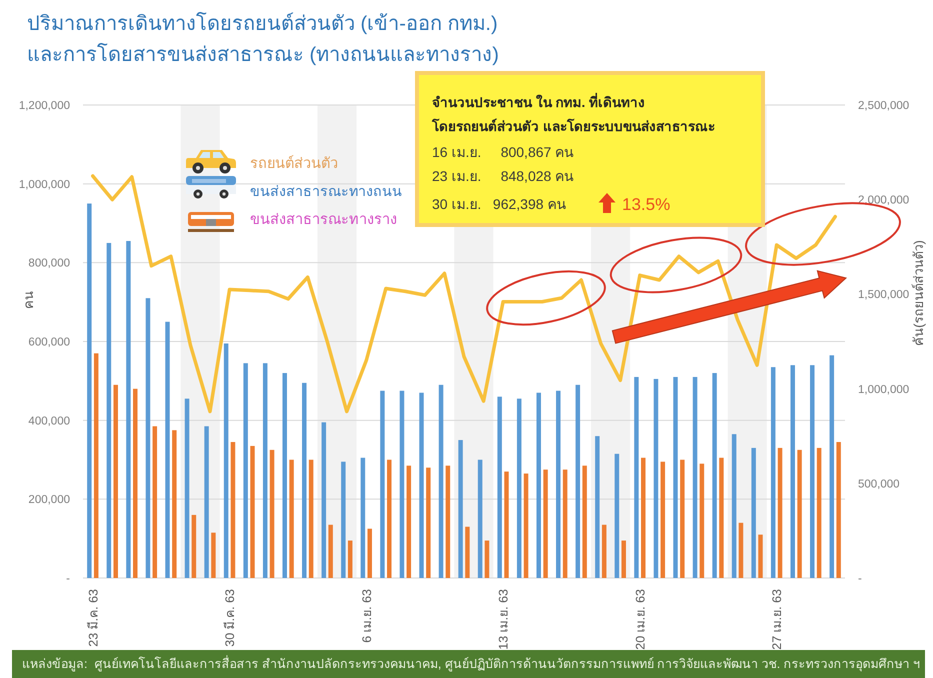 The height and width of the screenshot is (678, 933). Describe the element at coordinates (49, 342) in the screenshot. I see `y-tick-label: 600,000` at that location.